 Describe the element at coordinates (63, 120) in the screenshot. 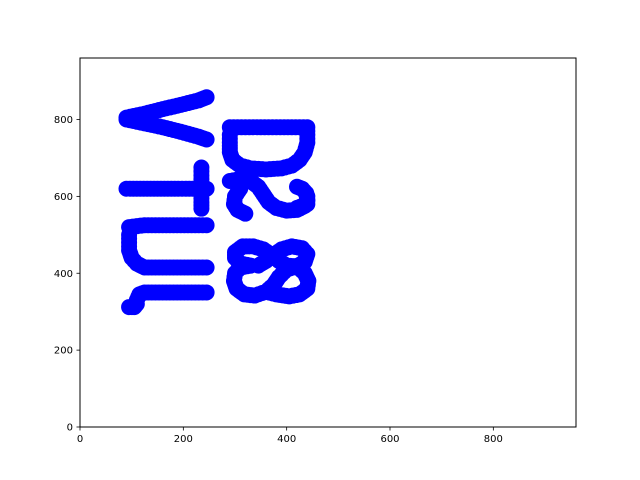

I see `y-tick-label: 800` at that location.